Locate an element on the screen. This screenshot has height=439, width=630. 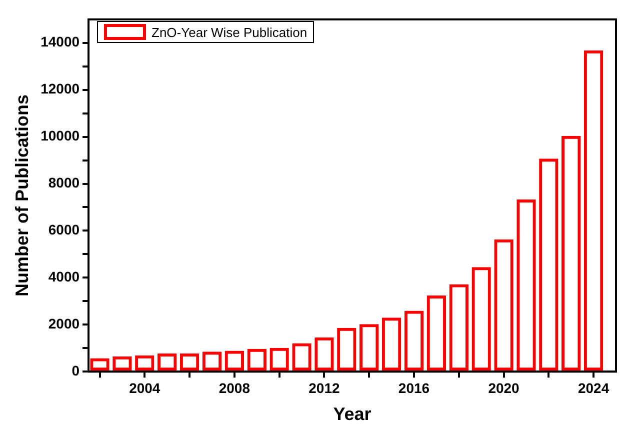
x-tick-label: 2008 is located at coordinates (234, 388).